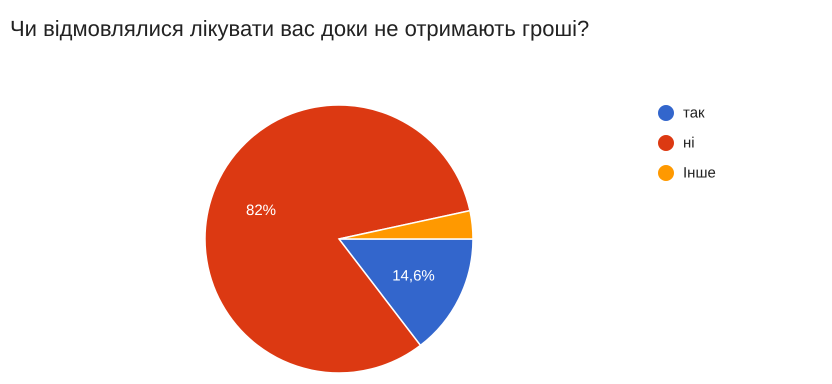 The height and width of the screenshot is (384, 832). Describe the element at coordinates (689, 143) in the screenshot. I see `legend-label: ні` at that location.